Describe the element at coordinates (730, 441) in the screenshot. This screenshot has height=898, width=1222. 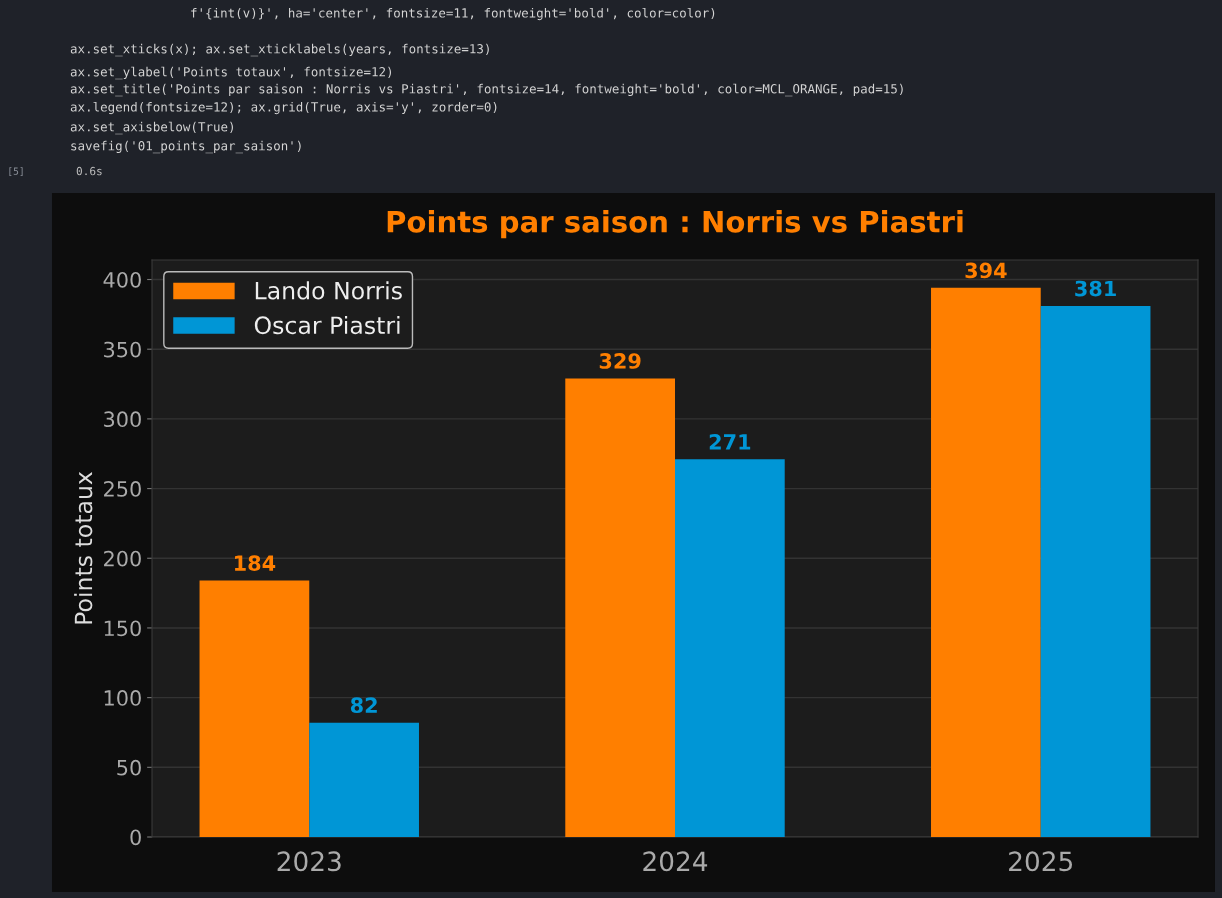
I see `data-label: 271` at that location.